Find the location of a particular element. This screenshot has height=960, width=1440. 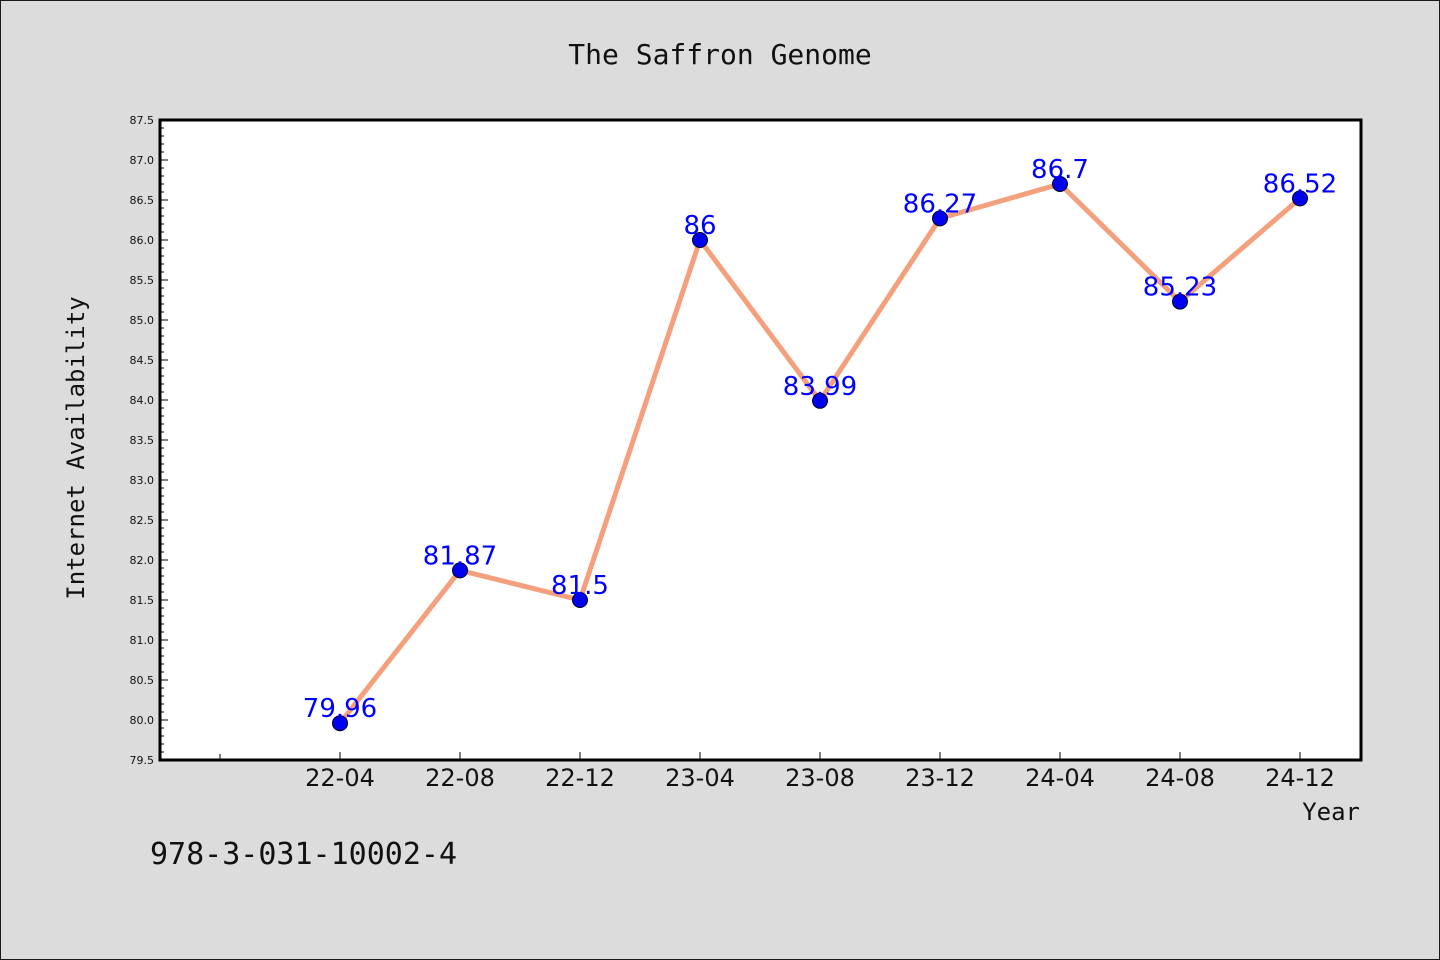

data-label: 83.99 is located at coordinates (820, 387).